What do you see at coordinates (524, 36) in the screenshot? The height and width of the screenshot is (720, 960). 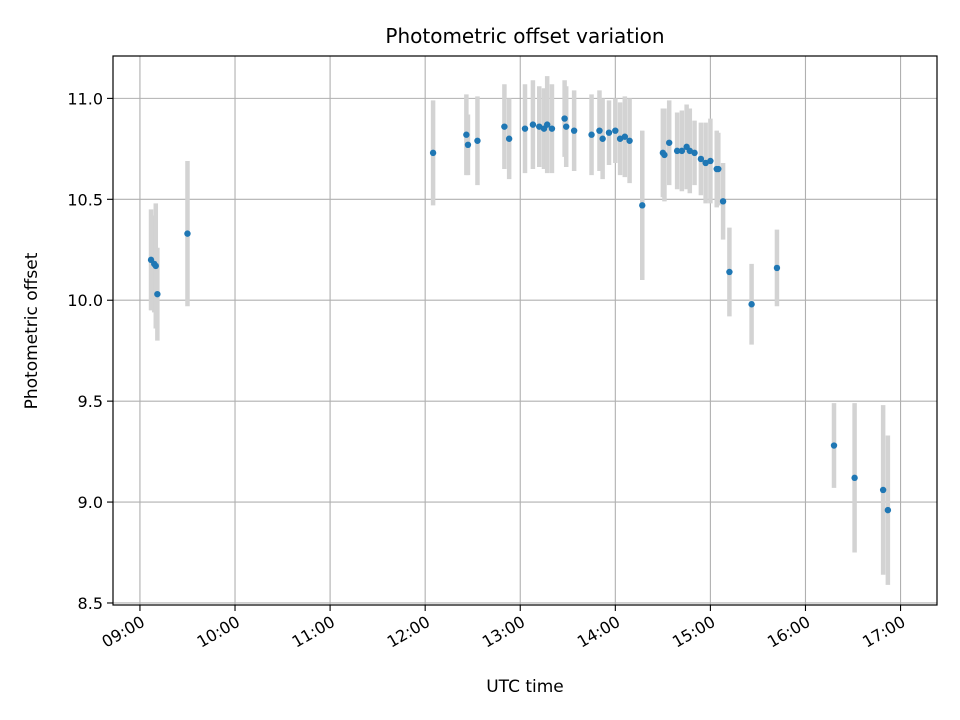 I see `chart-title: Photometric offset variation` at bounding box center [524, 36].